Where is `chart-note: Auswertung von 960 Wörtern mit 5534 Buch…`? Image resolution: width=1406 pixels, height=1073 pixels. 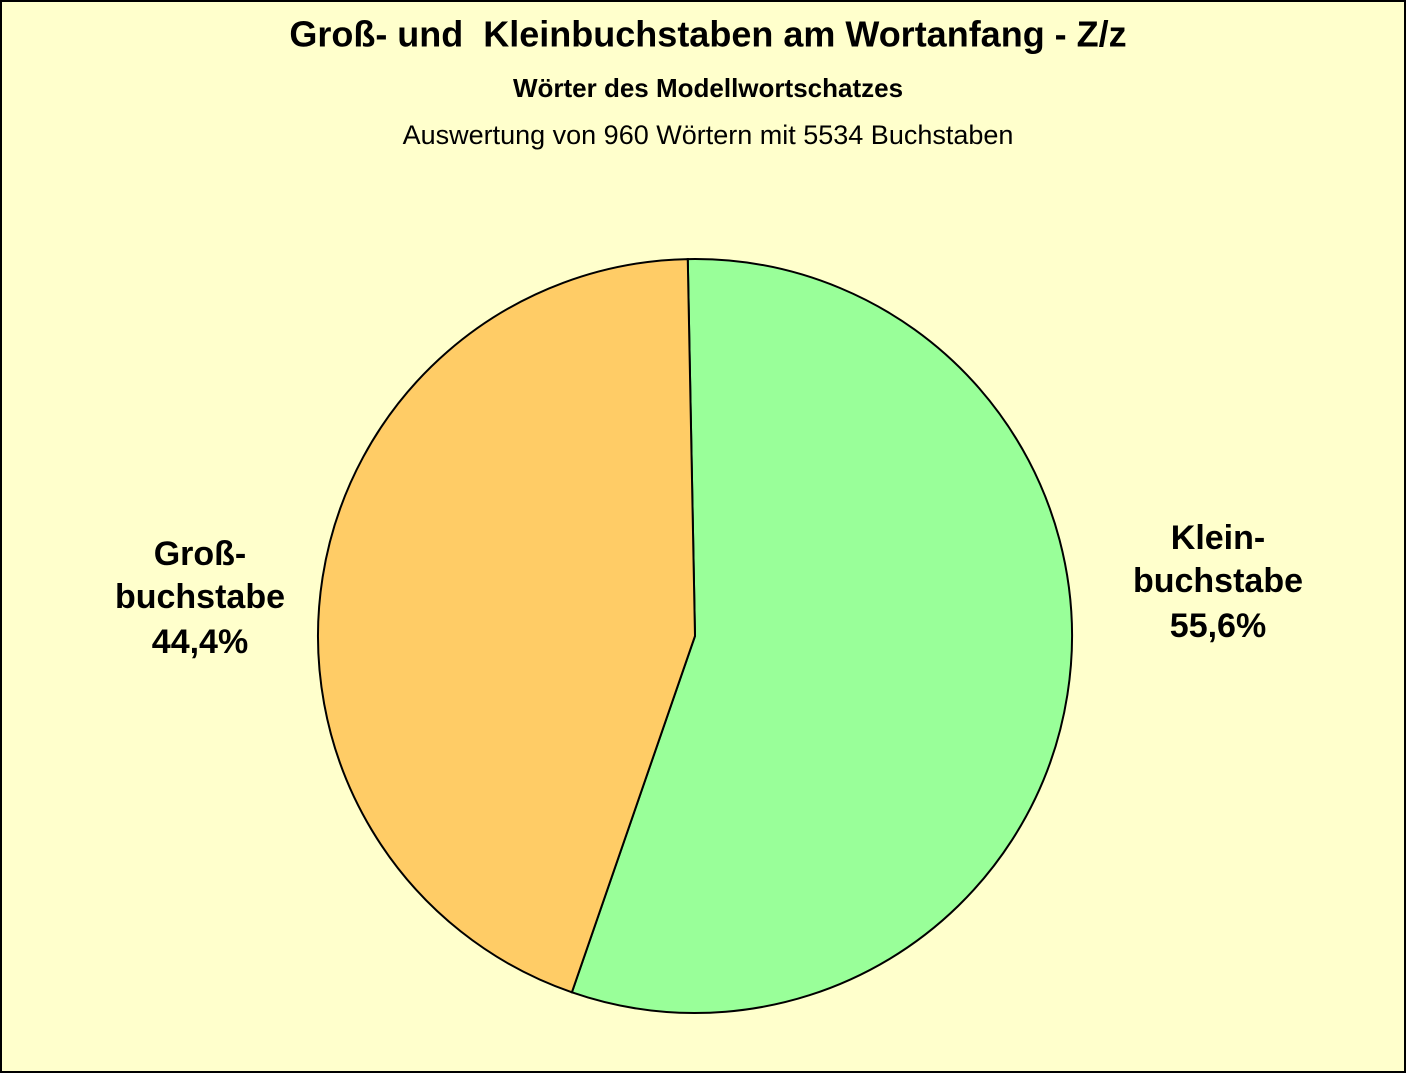
chart-note: Auswertung von 960 Wörtern mit 5534 Buch… is located at coordinates (708, 135).